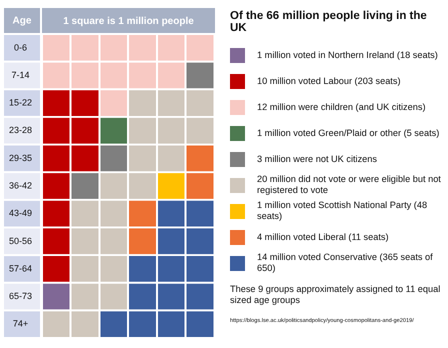 Image resolution: width=448 pixels, height=348 pixels. Describe the element at coordinates (345, 263) in the screenshot. I see `legend-label: 14 million voted Conservative (365 seats of 650)` at that location.